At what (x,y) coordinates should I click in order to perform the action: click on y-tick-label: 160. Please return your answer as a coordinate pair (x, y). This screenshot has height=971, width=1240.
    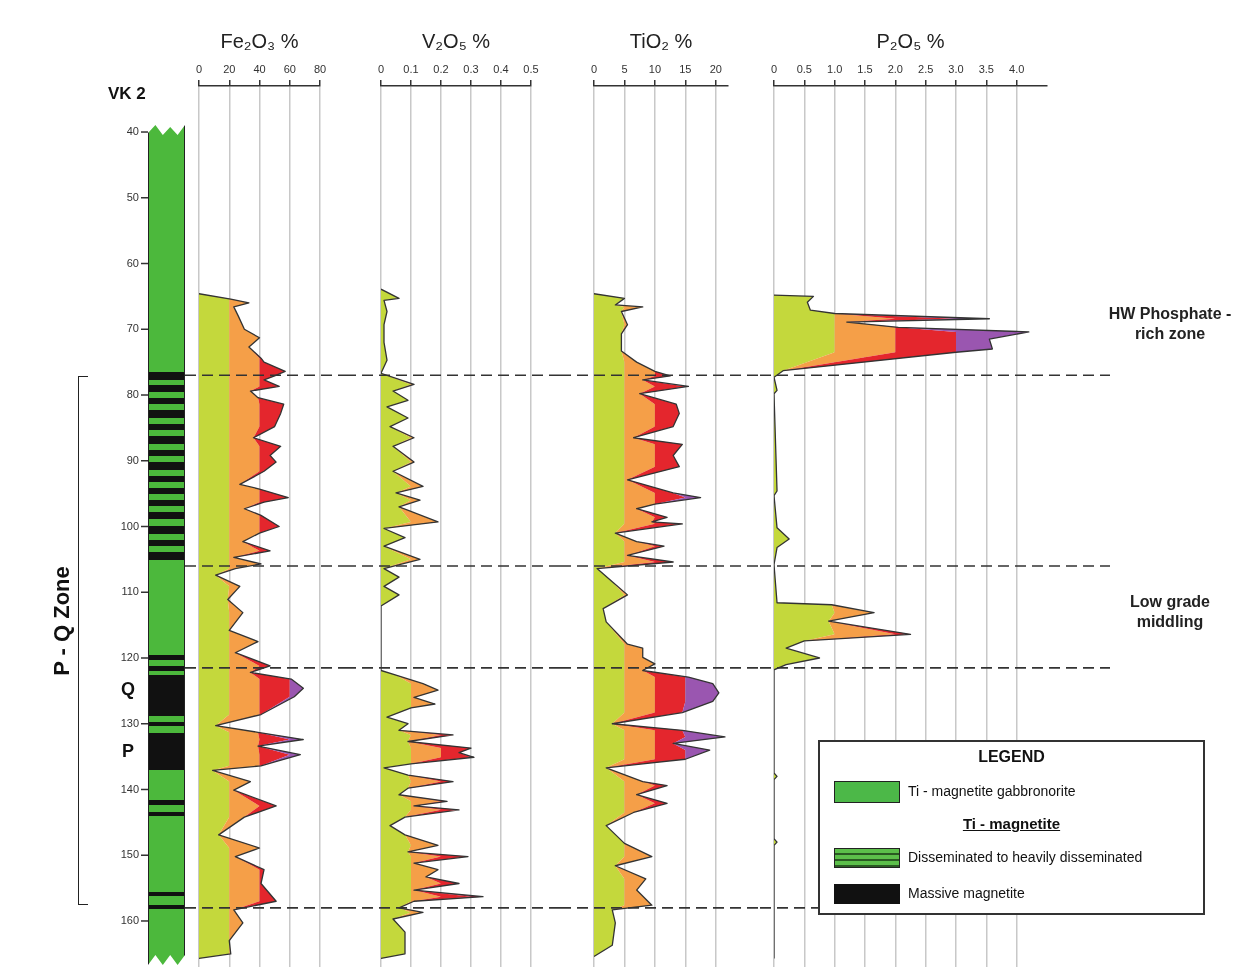
    Looking at the image, I should click on (129, 920).